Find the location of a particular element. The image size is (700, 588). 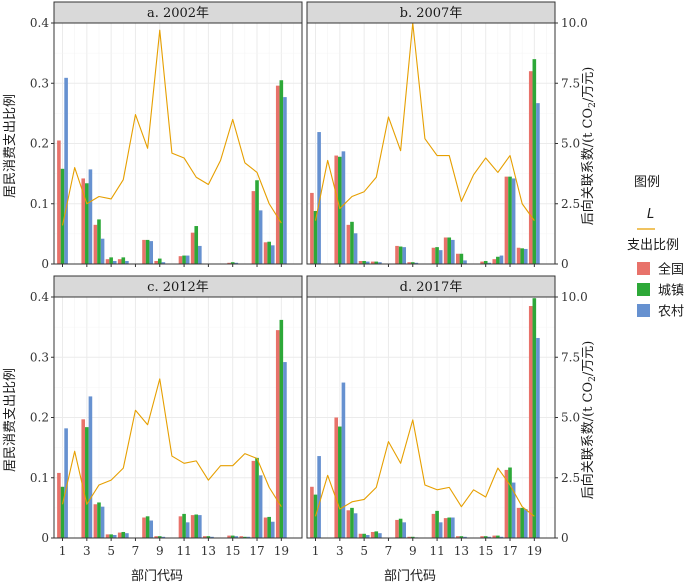

legend-line-label: L is located at coordinates (650, 214).